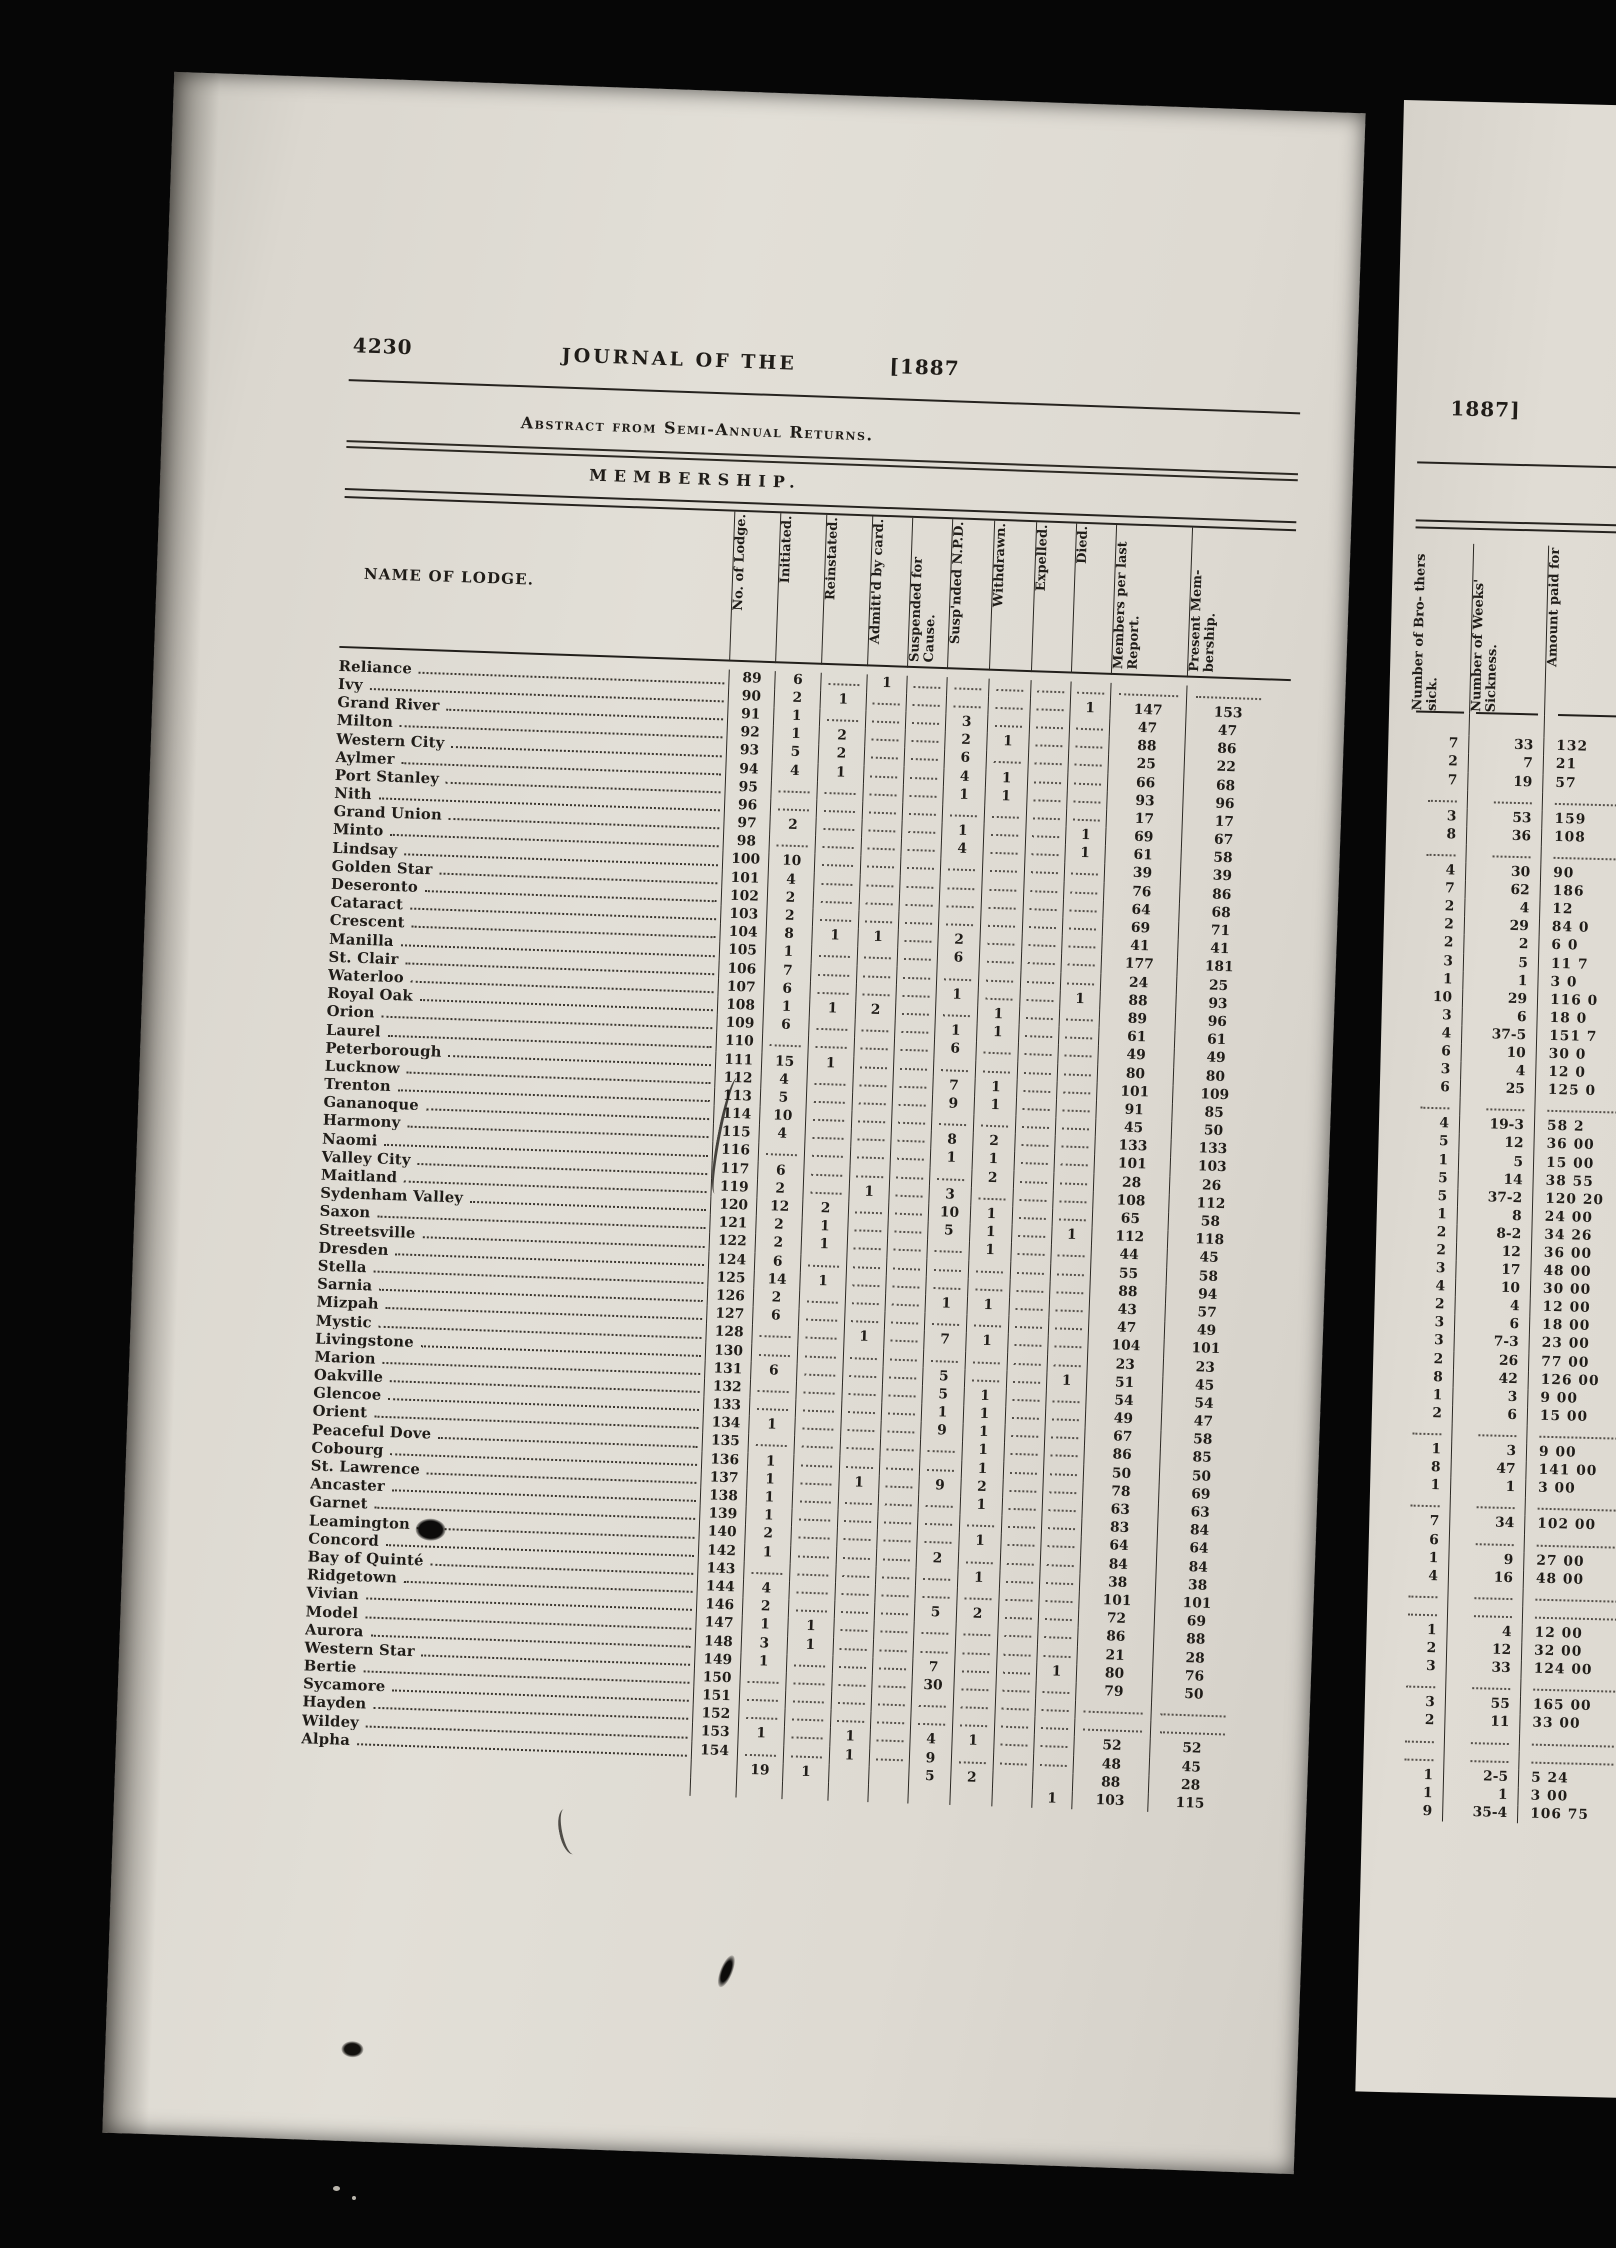 This screenshot has height=2248, width=1616. I want to click on value-cell: 29, so click(1499, 999).